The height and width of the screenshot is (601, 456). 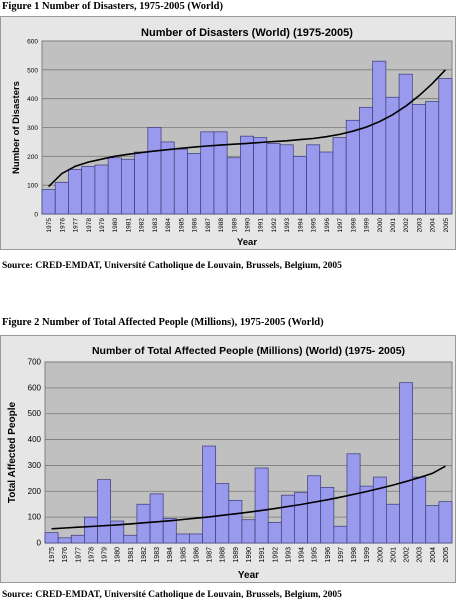 What do you see at coordinates (314, 225) in the screenshot?
I see `x-tick-label: 1995` at bounding box center [314, 225].